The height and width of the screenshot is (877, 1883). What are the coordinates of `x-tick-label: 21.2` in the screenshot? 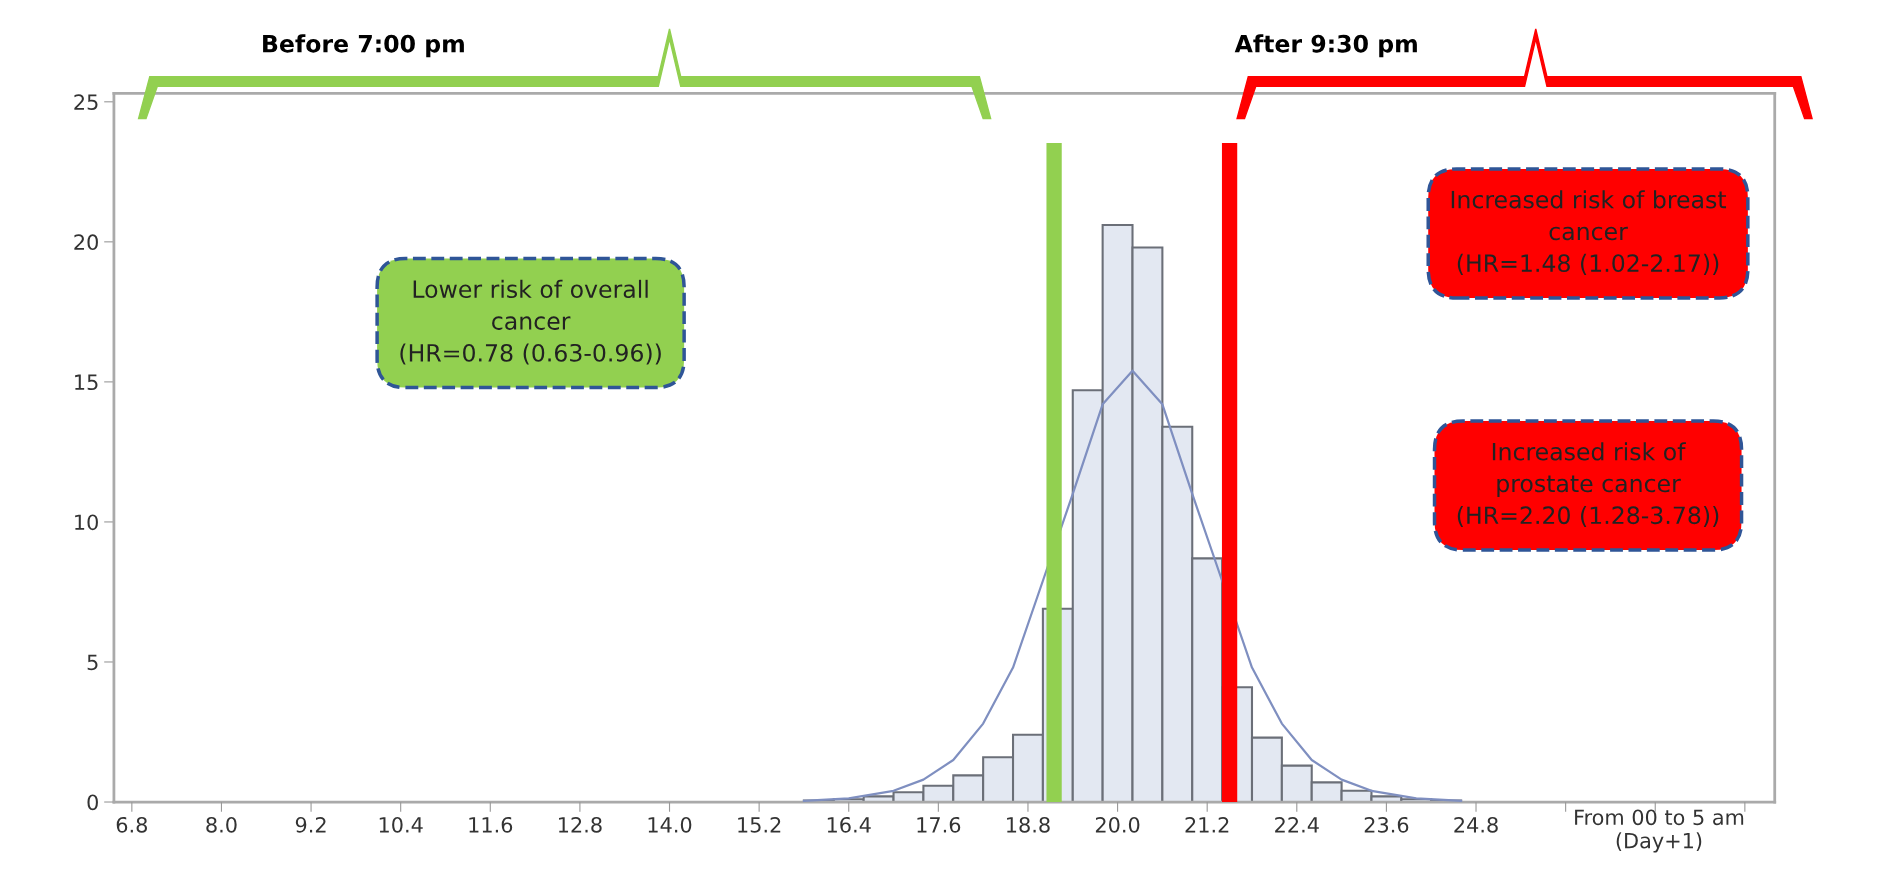 It's located at (1207, 824).